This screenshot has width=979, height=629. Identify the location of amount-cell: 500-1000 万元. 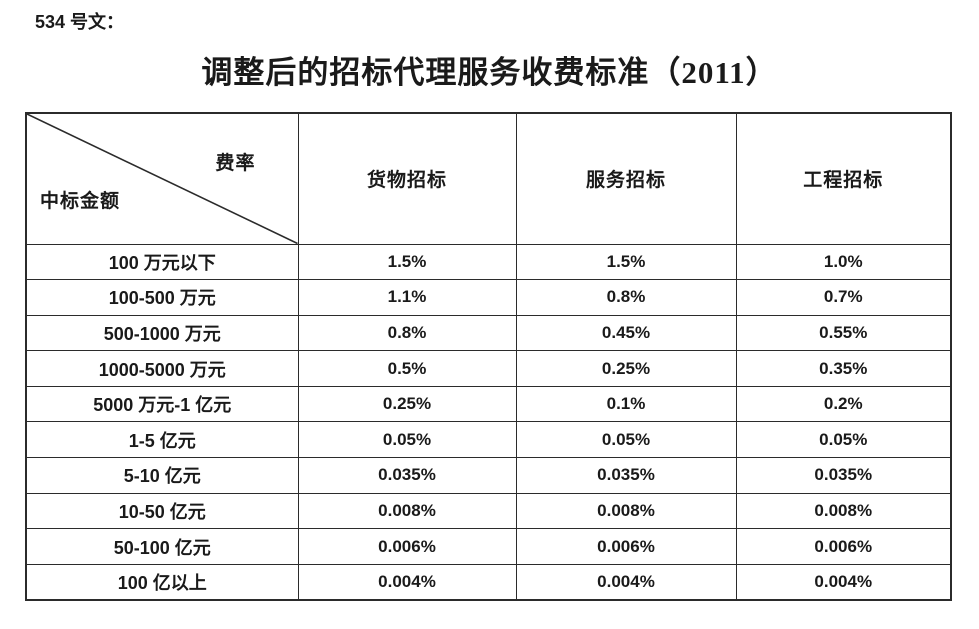
(162, 333).